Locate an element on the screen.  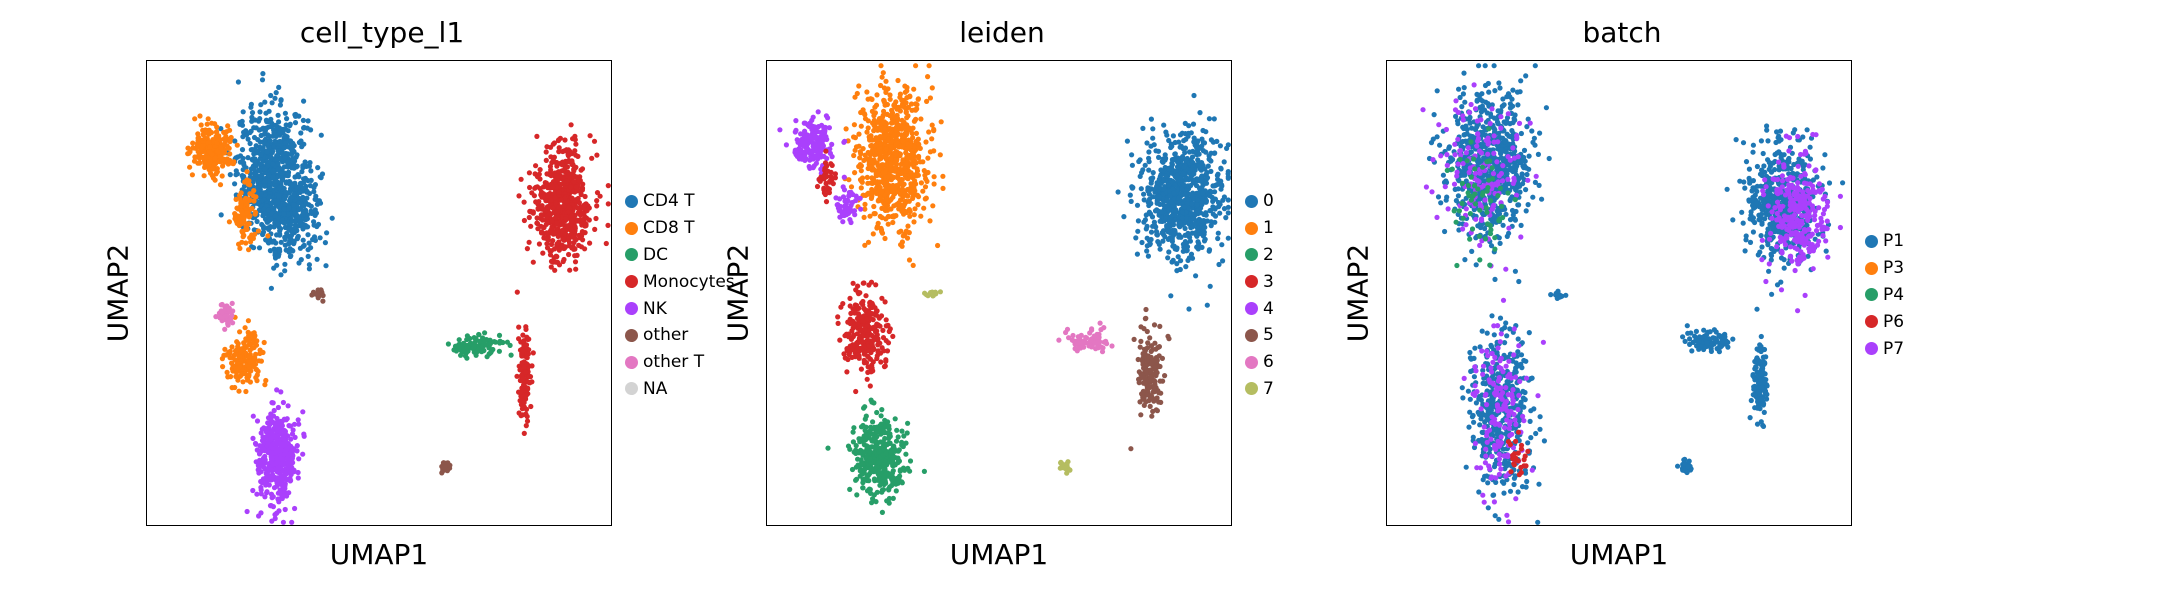
legend-marker is located at coordinates (631, 228).